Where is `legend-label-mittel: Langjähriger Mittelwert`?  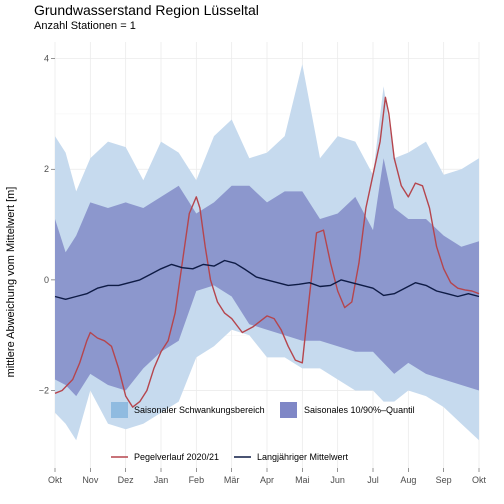
legend-label-mittel: Langjähriger Mittelwert is located at coordinates (303, 457).